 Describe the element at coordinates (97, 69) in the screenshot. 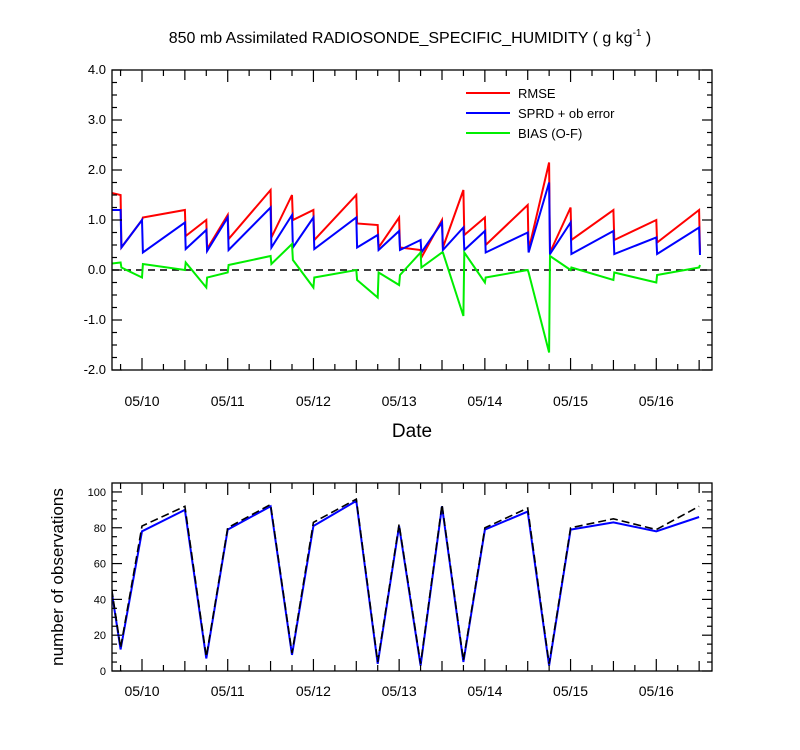

I see `top-ytick-label: 4.0` at that location.